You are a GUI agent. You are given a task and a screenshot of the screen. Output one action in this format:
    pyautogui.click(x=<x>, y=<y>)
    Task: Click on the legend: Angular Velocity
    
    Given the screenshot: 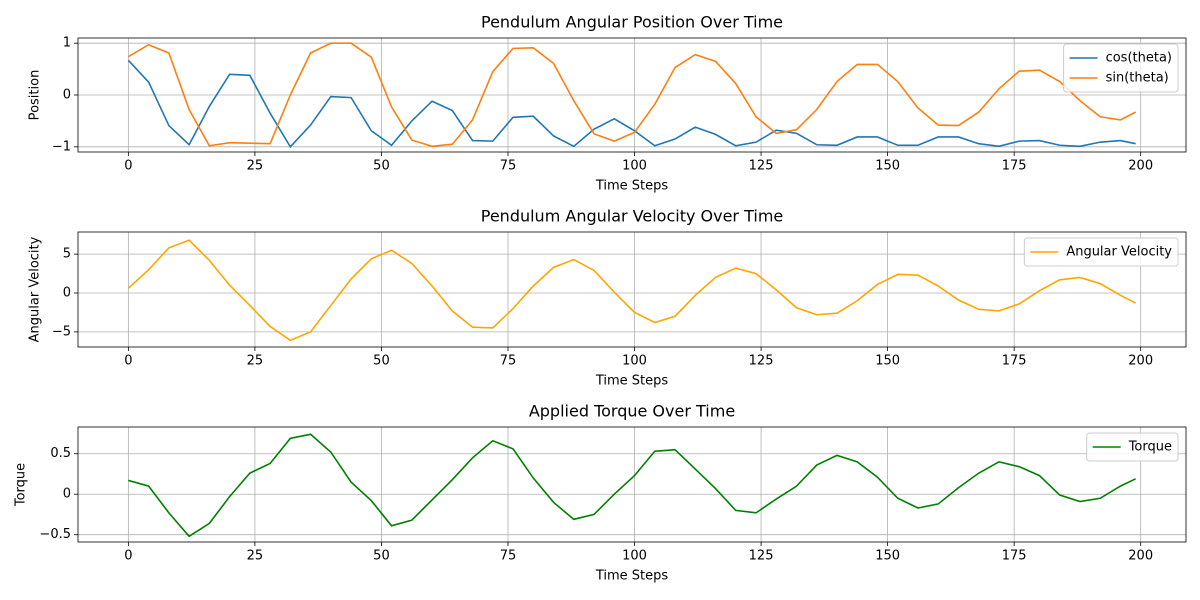 What is the action you would take?
    pyautogui.click(x=1101, y=252)
    